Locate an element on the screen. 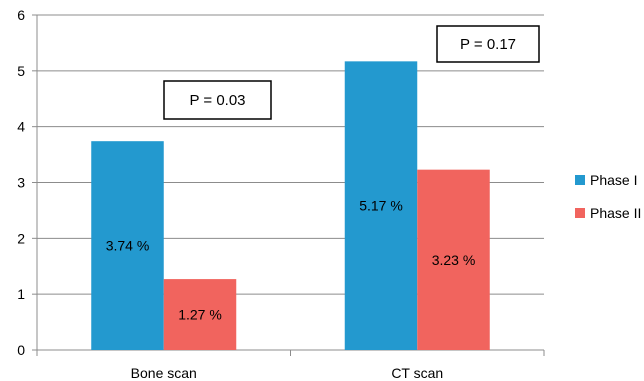  y-tick-label: 6 is located at coordinates (21, 15).